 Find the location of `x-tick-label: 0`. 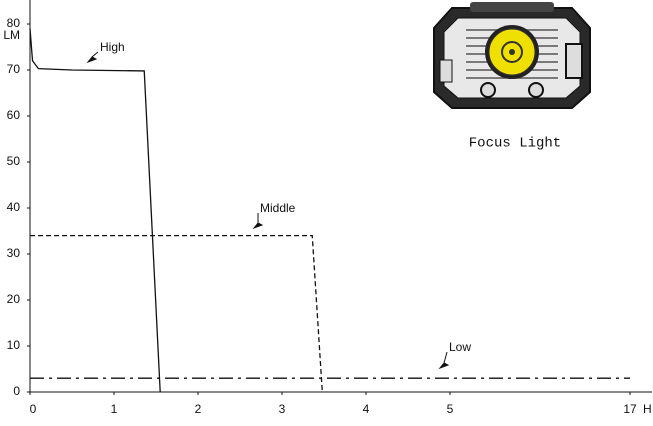

x-tick-label: 0 is located at coordinates (33, 409).